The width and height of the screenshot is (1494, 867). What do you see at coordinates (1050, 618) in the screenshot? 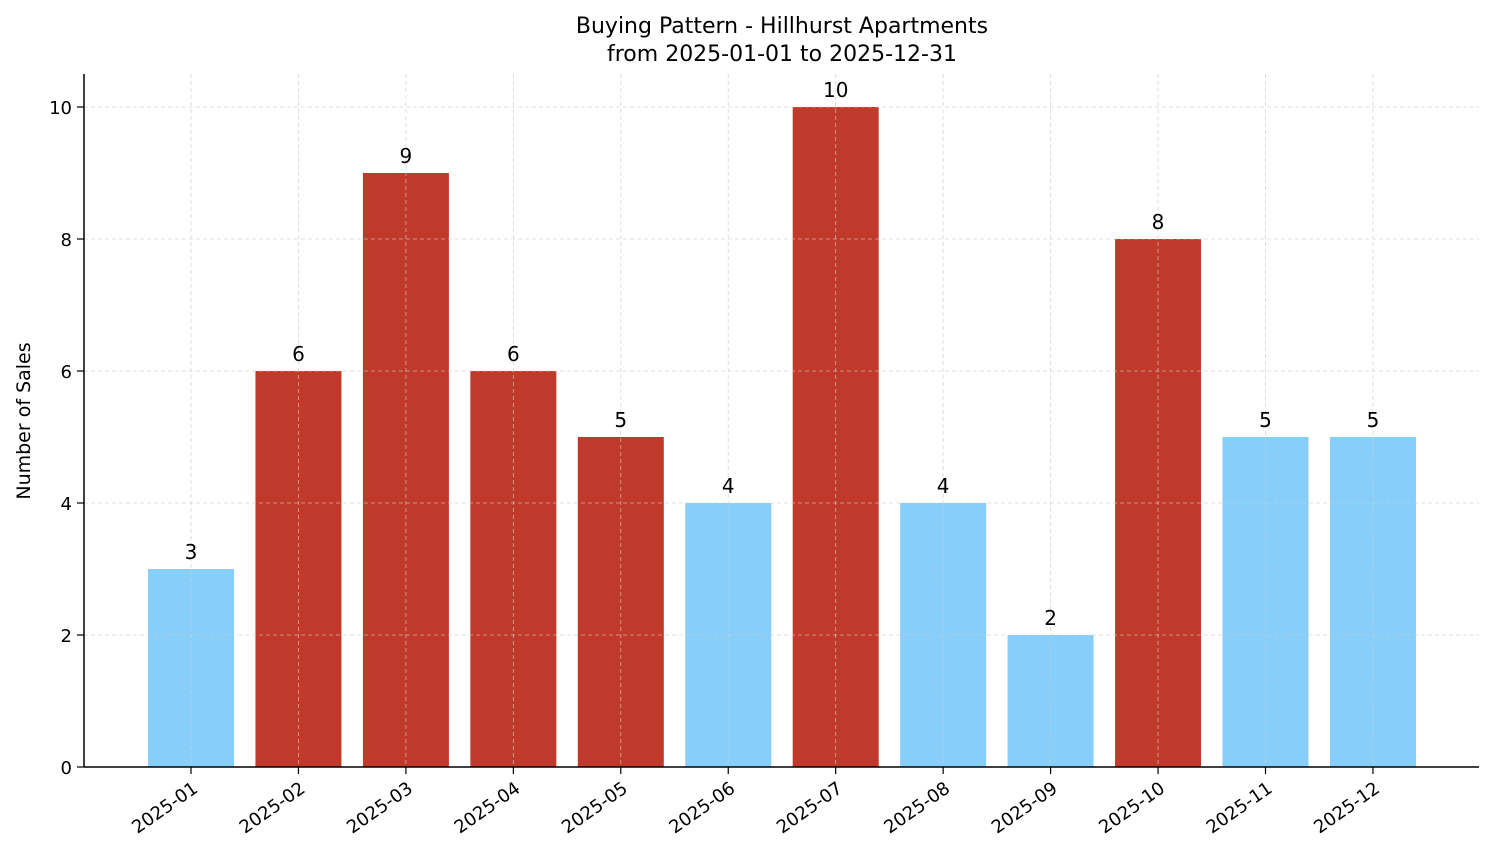
I see `data-label: 2` at bounding box center [1050, 618].